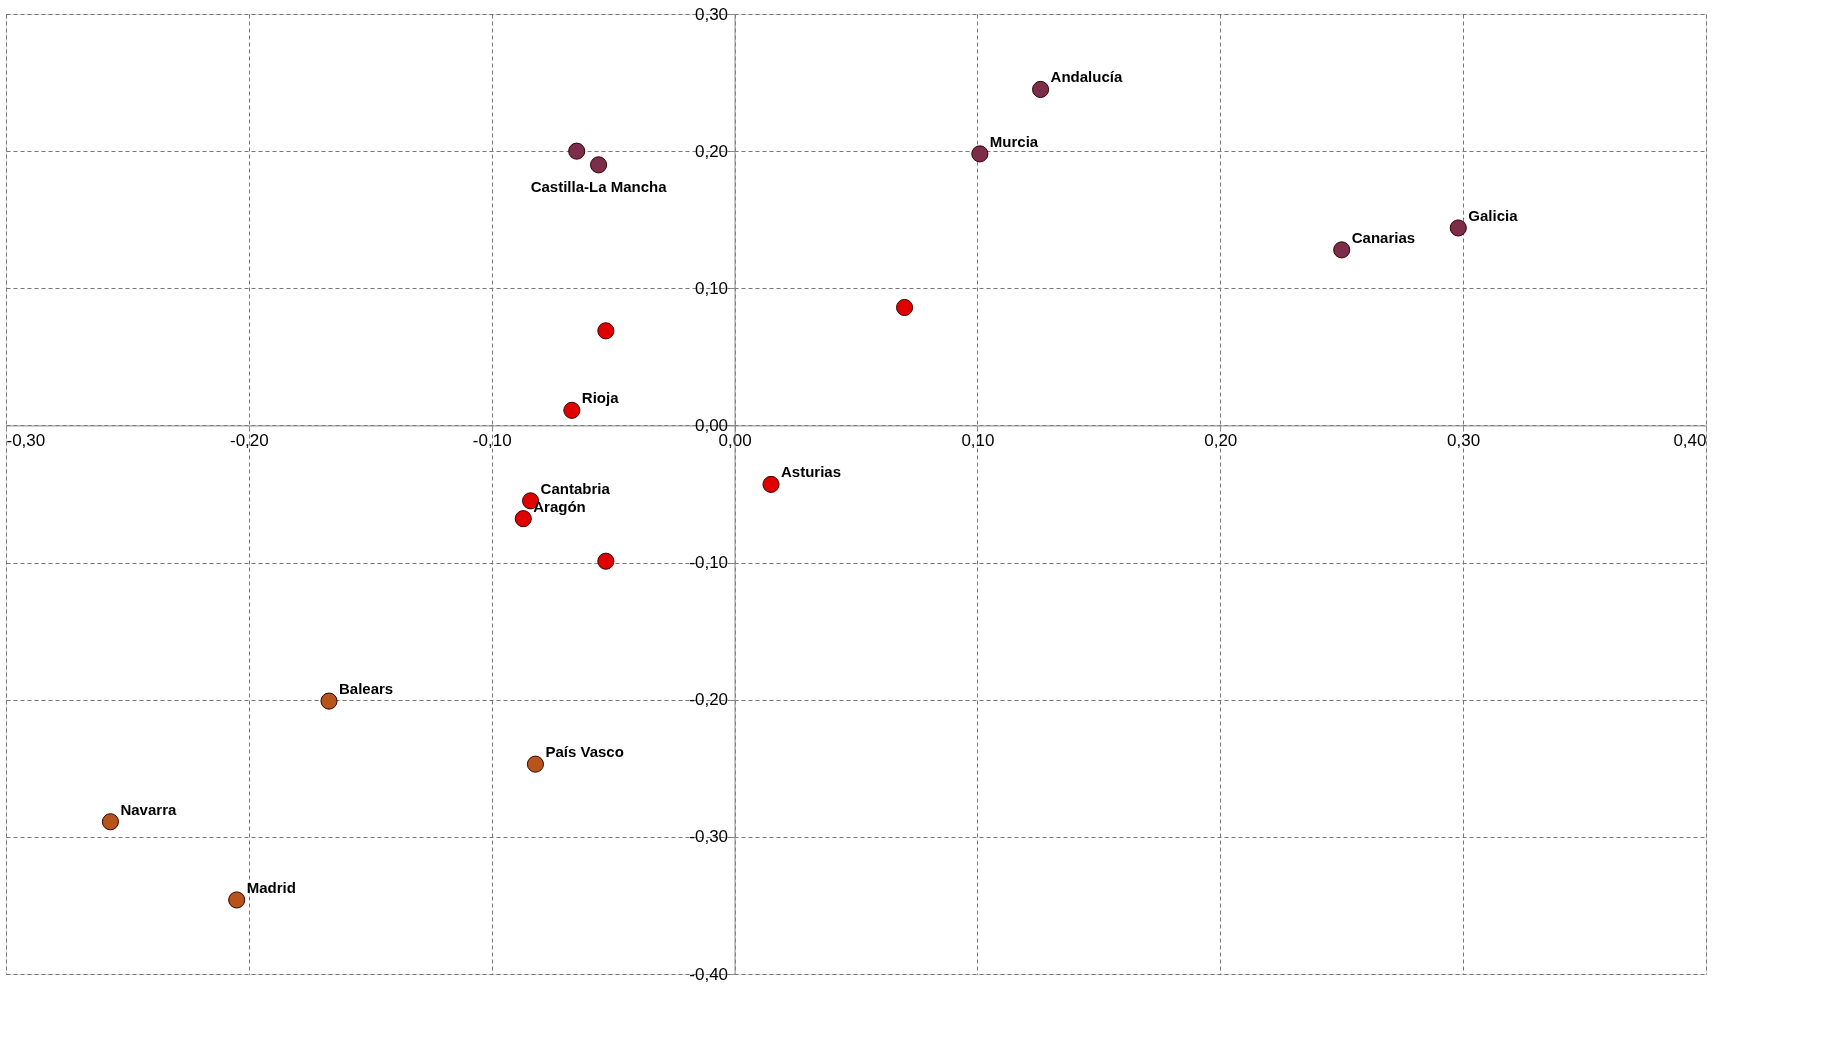 The height and width of the screenshot is (1064, 1827). I want to click on annotation: Castilla-La Mancha, so click(599, 186).